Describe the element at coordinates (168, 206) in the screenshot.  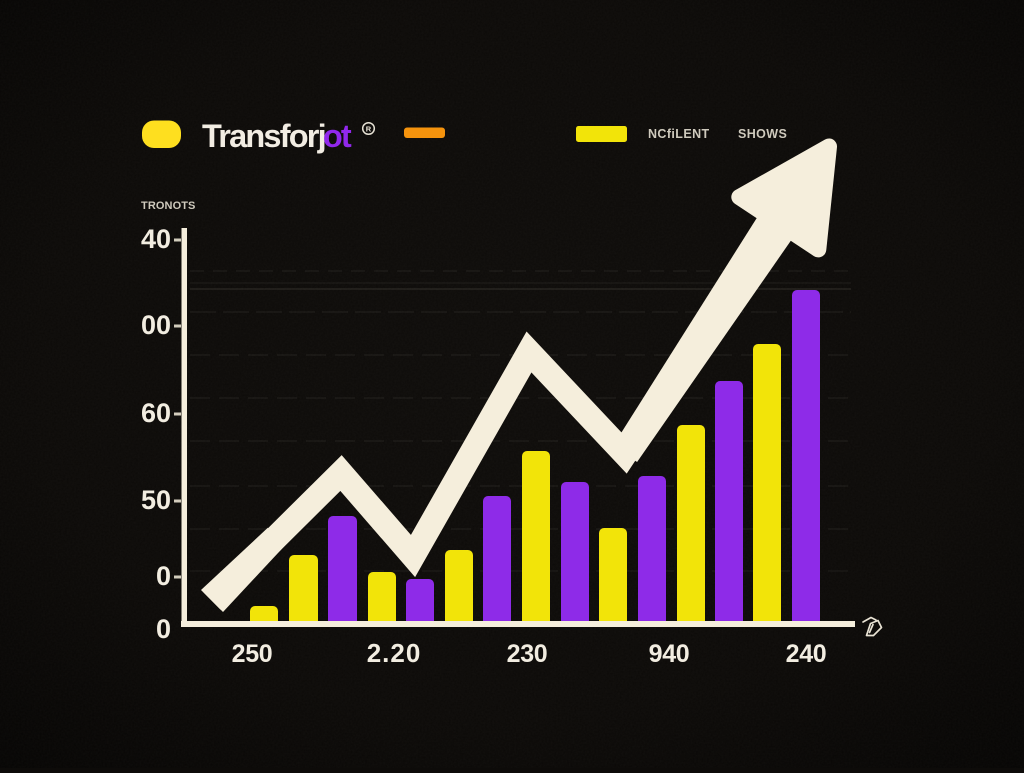
I see `svg-text: TRONOTS` at that location.